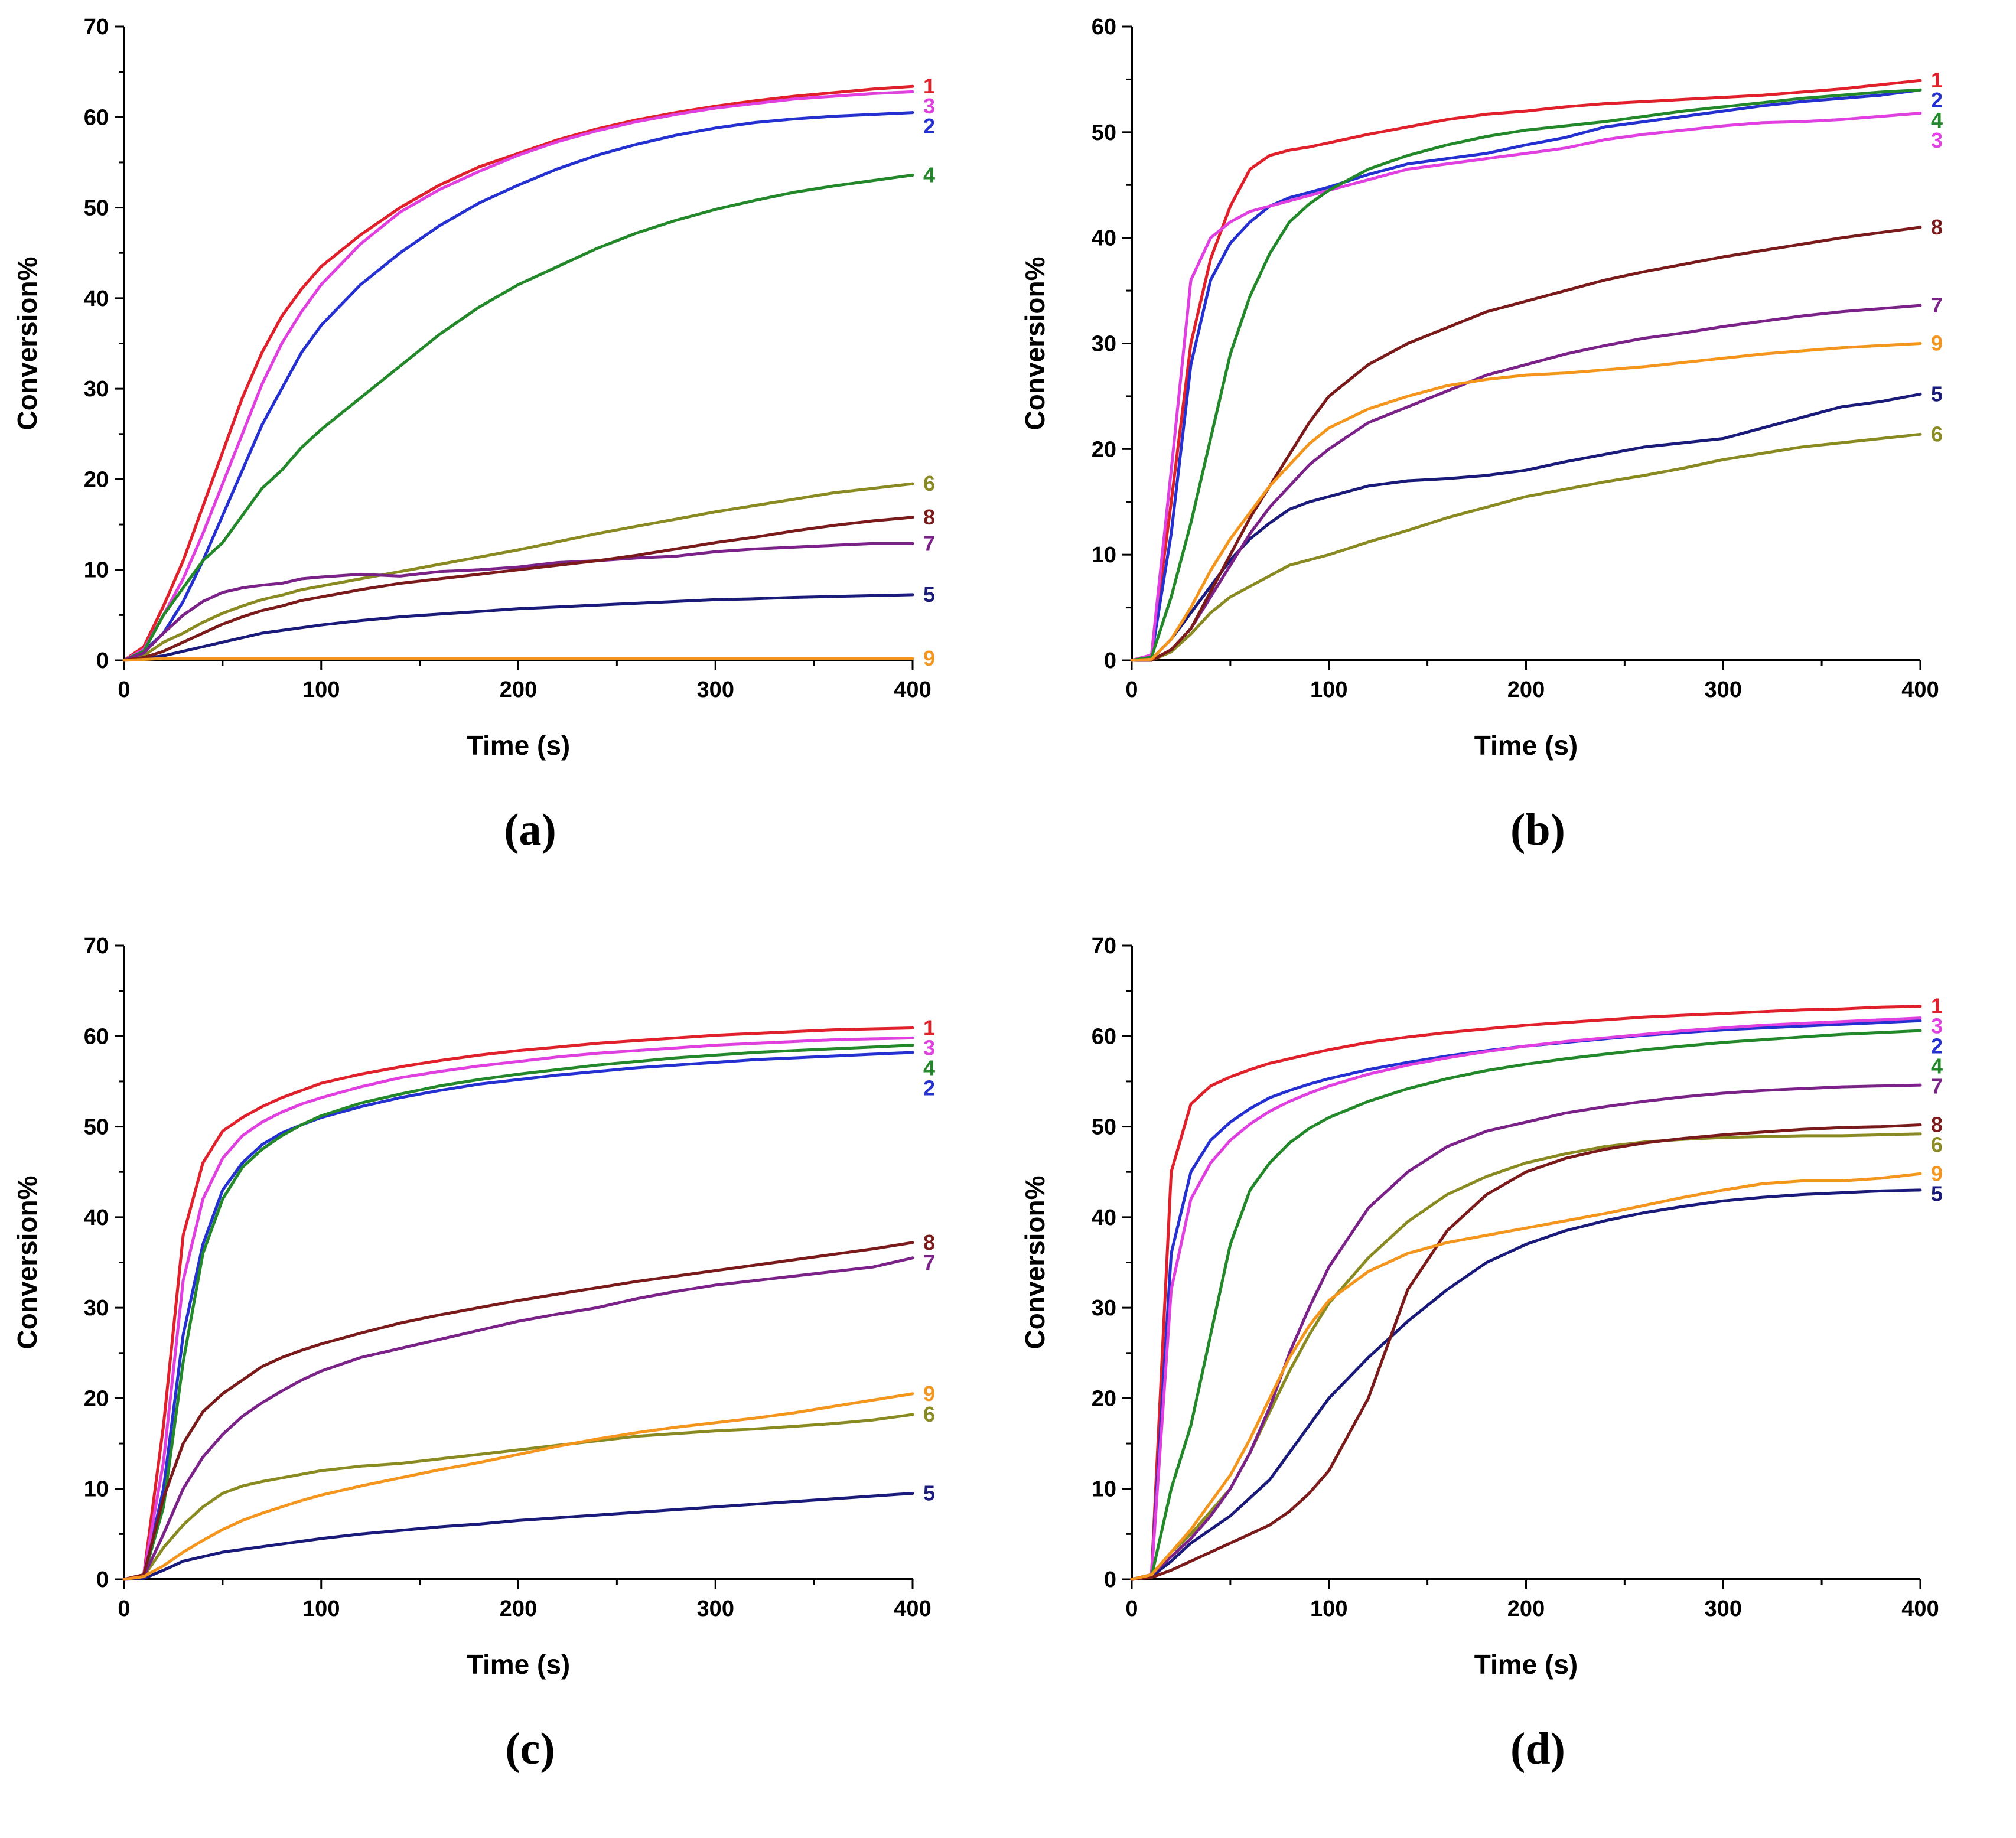 This screenshot has height=1838, width=2016. What do you see at coordinates (103, 660) in the screenshot?
I see `y-tick-label: 0` at bounding box center [103, 660].